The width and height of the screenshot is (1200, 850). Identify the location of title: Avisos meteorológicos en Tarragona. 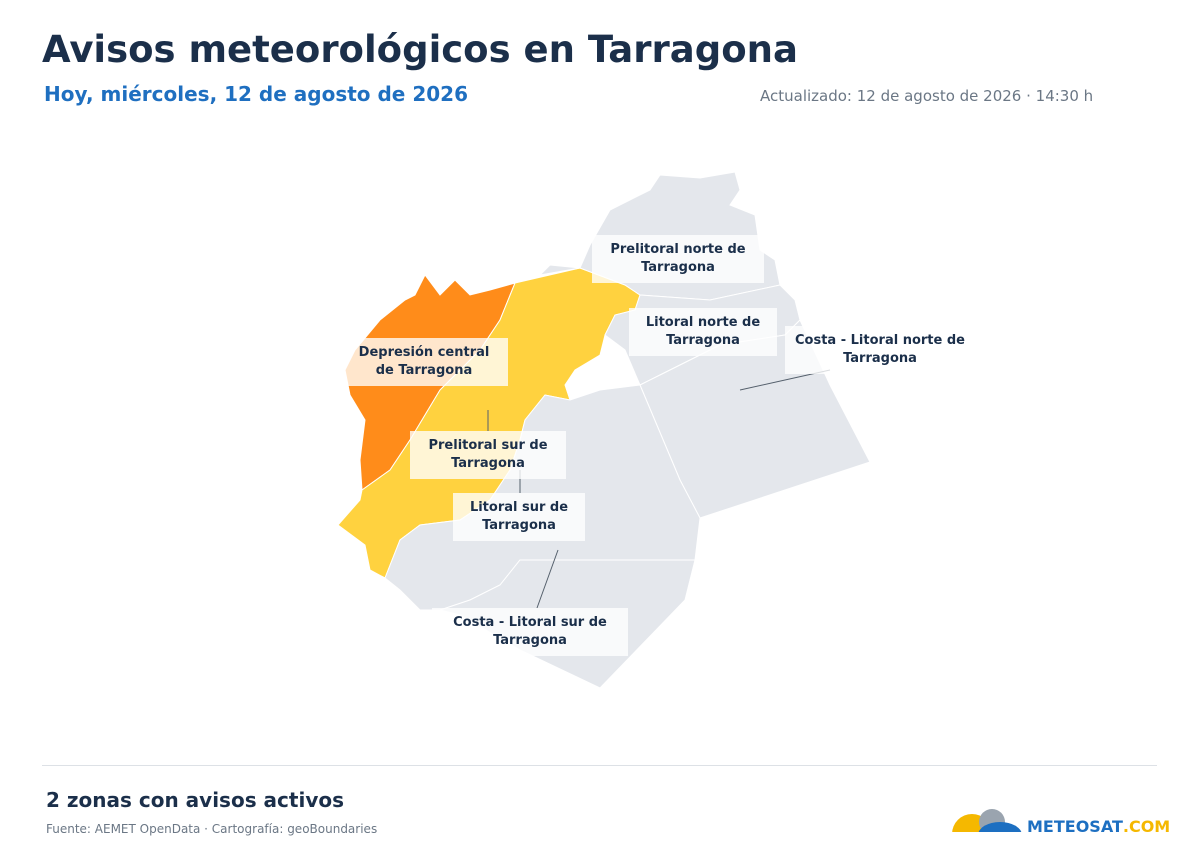
(420, 49).